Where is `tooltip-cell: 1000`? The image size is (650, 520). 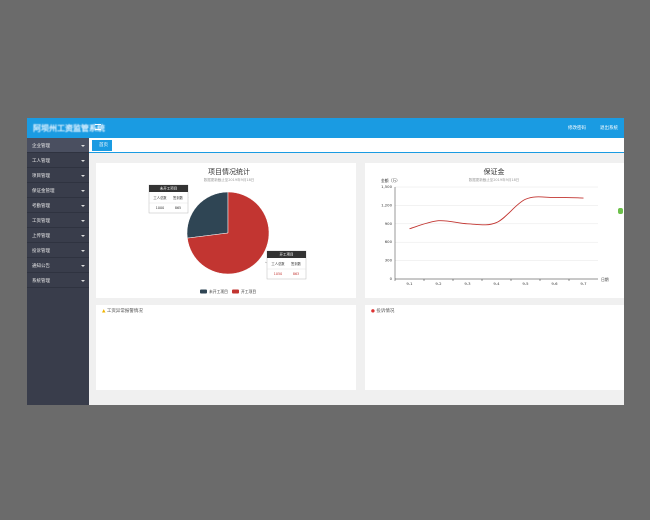
tooltip-cell: 1000 is located at coordinates (160, 208).